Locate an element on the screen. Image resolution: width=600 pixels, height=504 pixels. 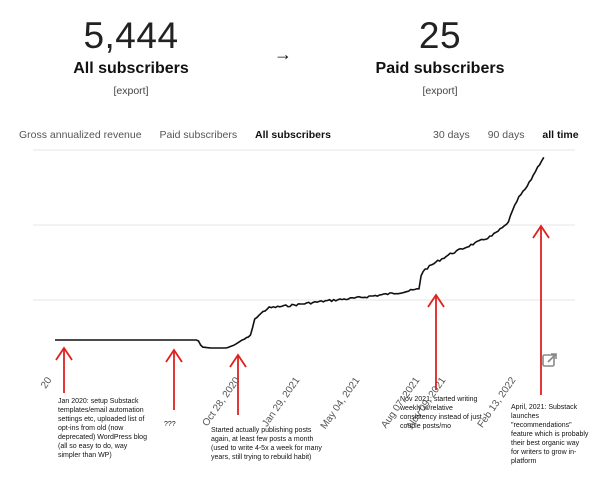
tab-90-days: 90 days is located at coordinates (506, 135).